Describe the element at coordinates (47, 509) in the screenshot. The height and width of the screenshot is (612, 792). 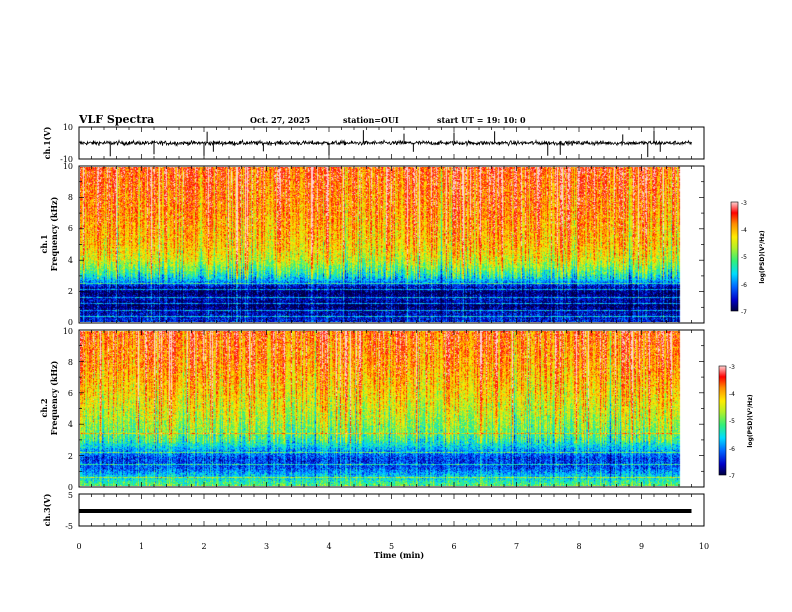
I see `ch3-waveform-ylabel: ch.3(V)` at that location.